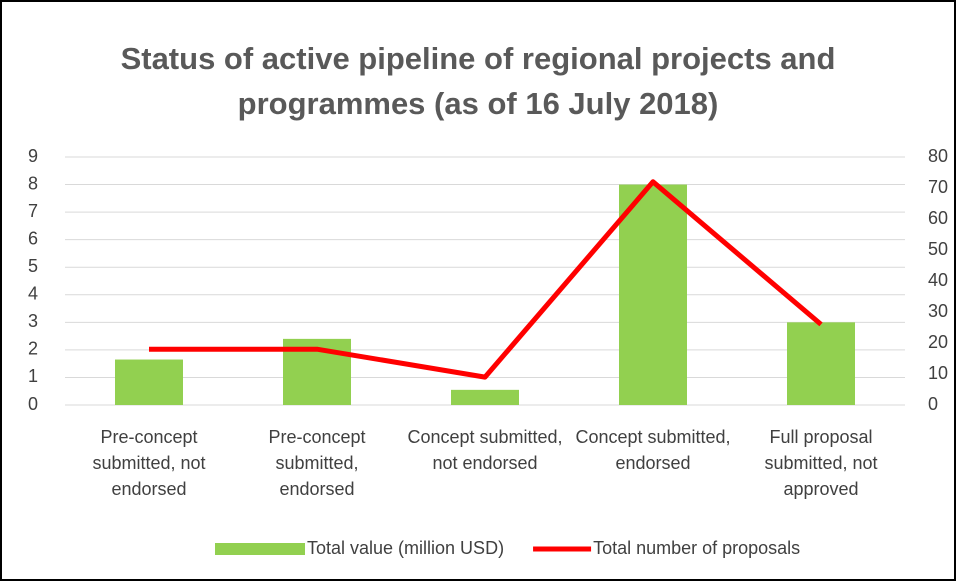  I want to click on x-tick-box: Concept submitted, endorsed, so click(653, 450).